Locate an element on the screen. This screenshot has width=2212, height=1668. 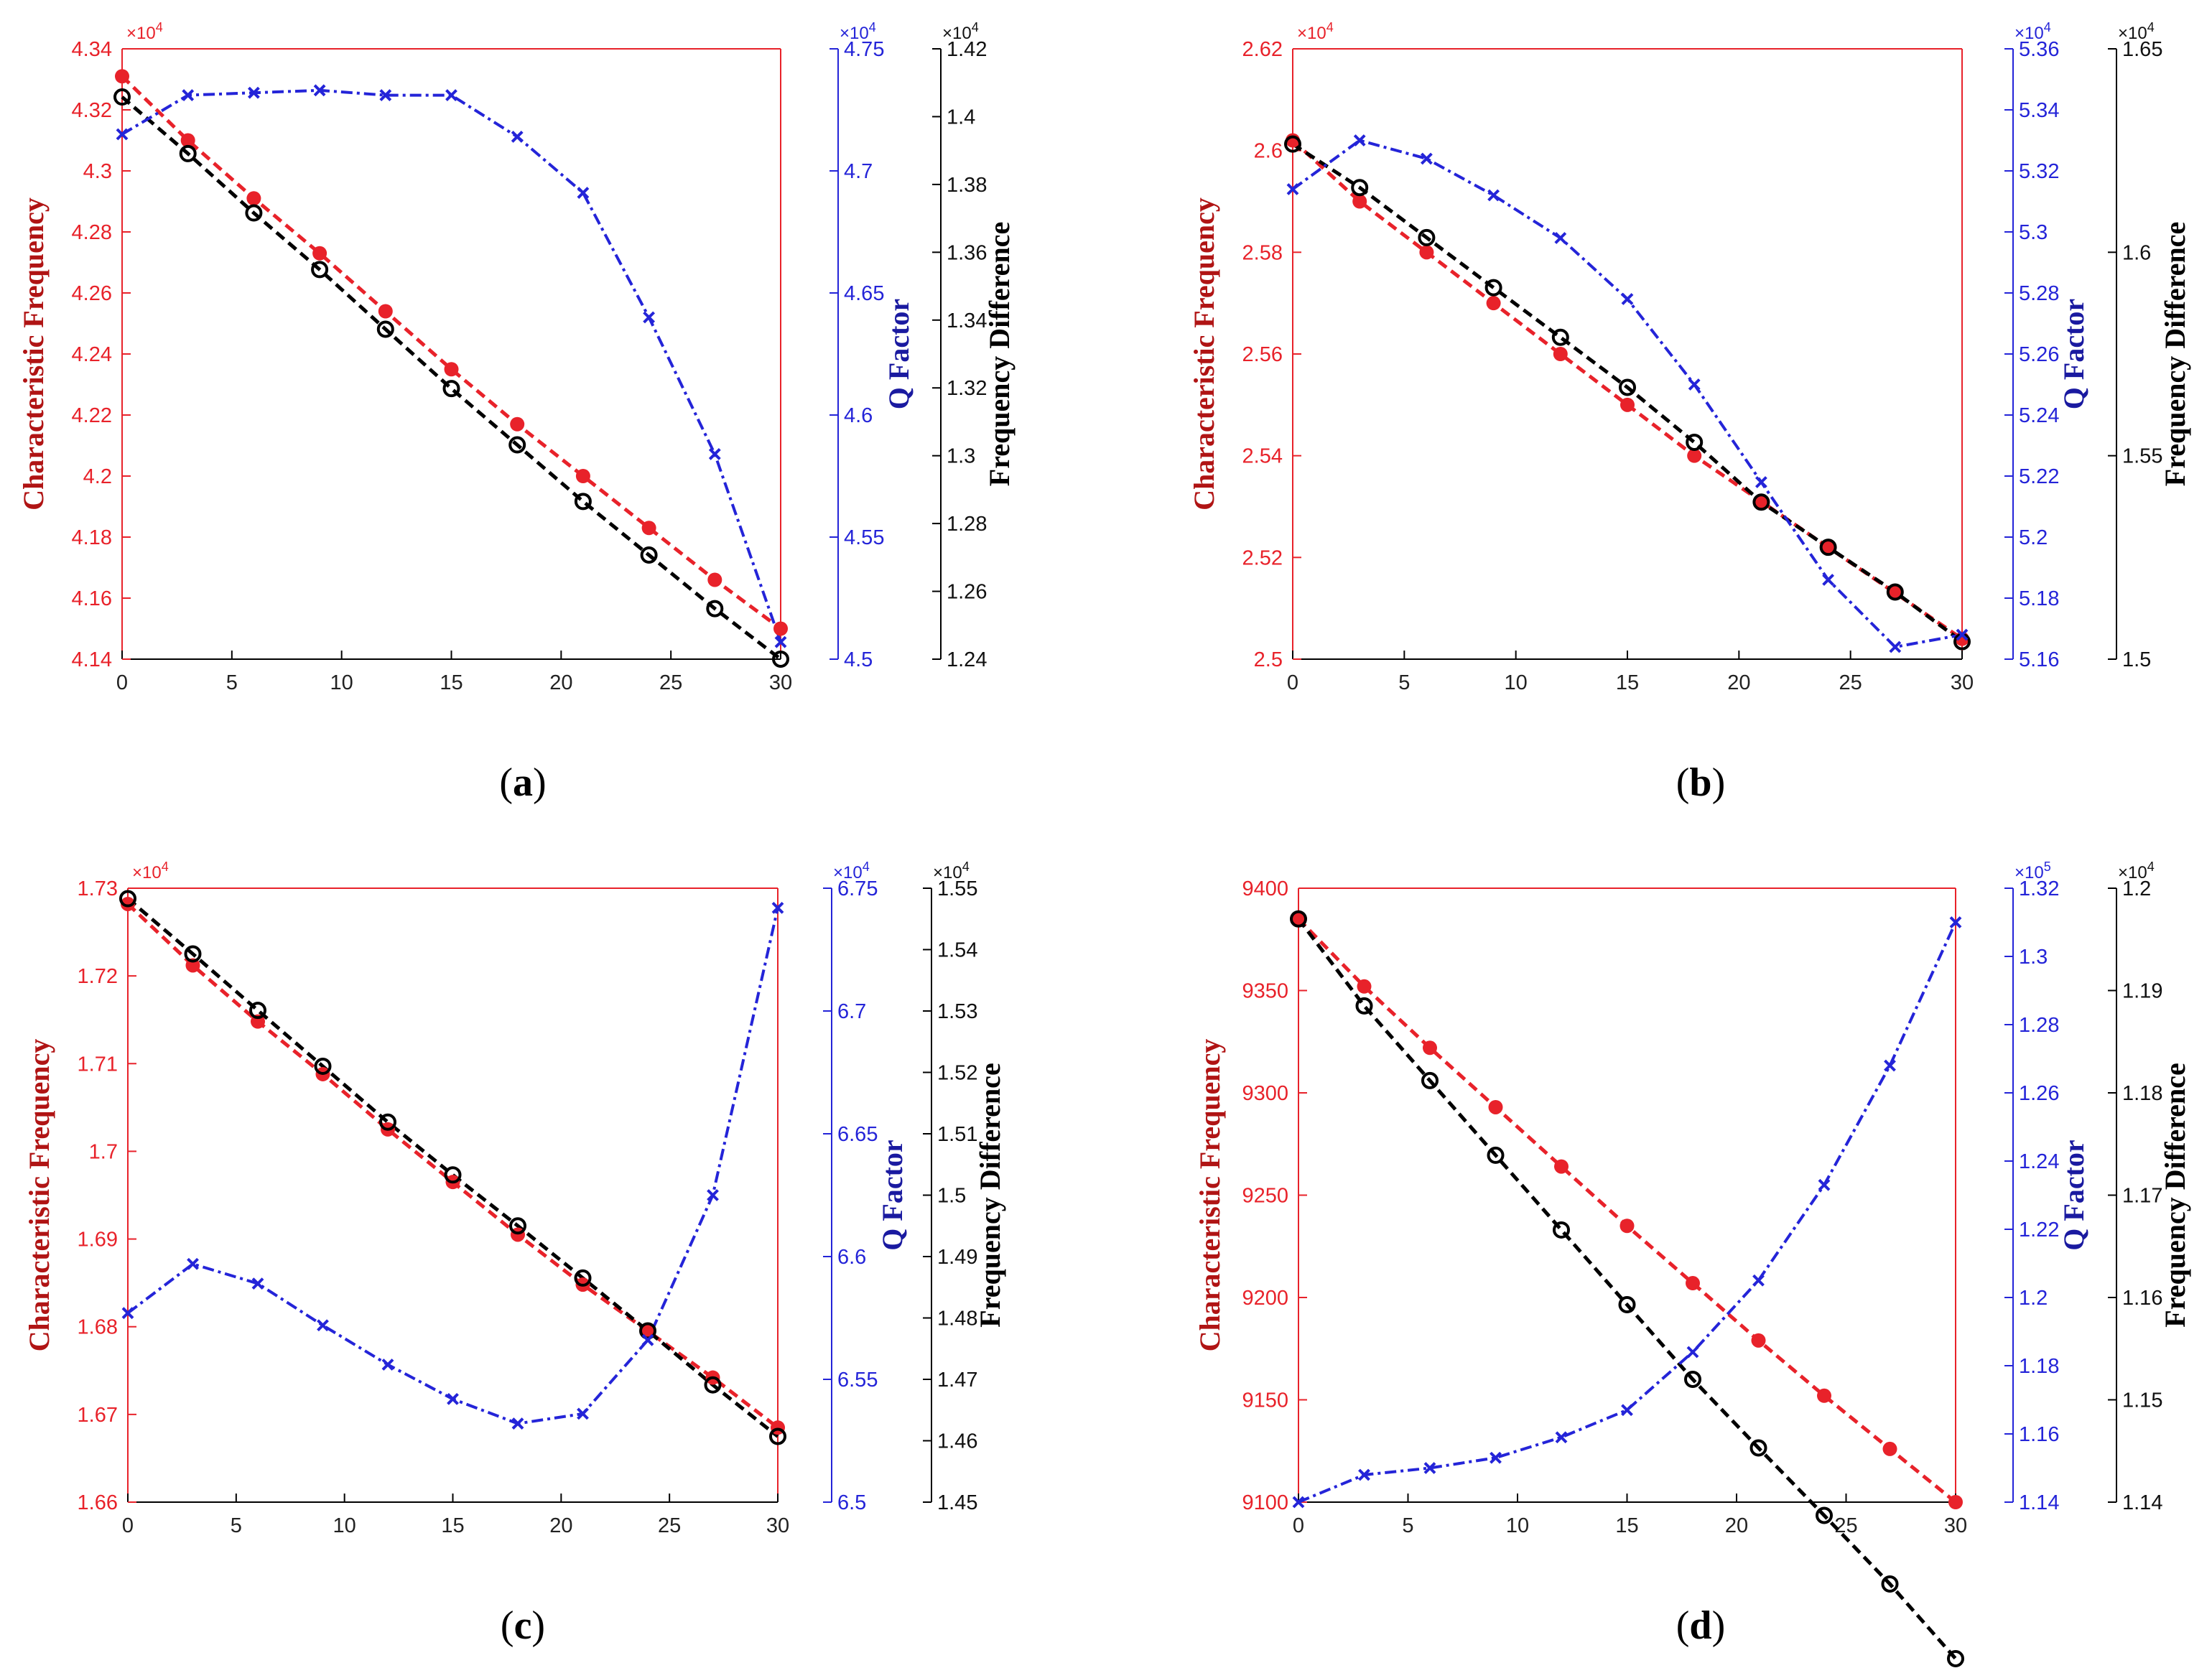
left-tick-label: 1.73 is located at coordinates (98, 889).